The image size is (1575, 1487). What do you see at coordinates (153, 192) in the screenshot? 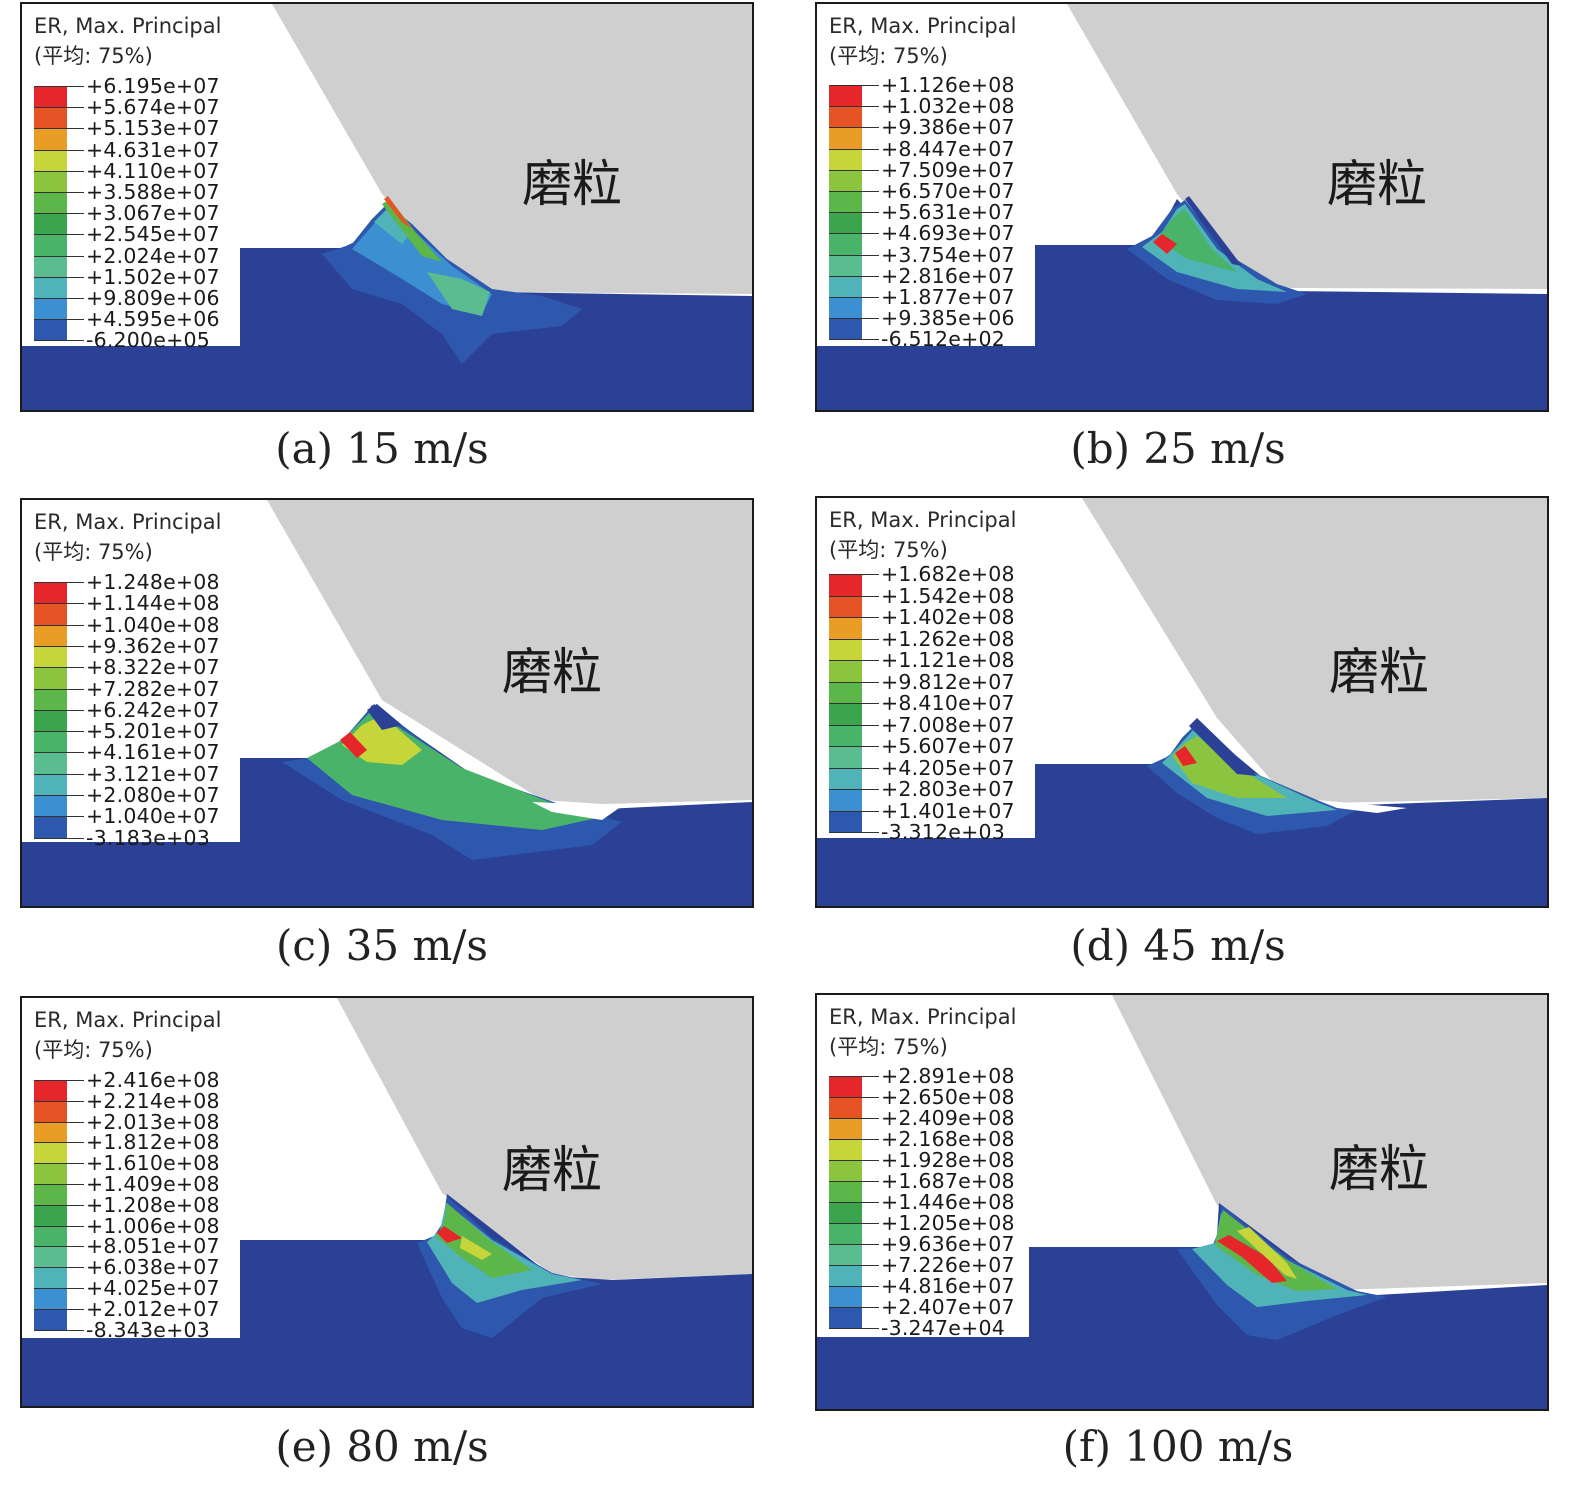
I see `legend-value: +3.588e+07` at bounding box center [153, 192].